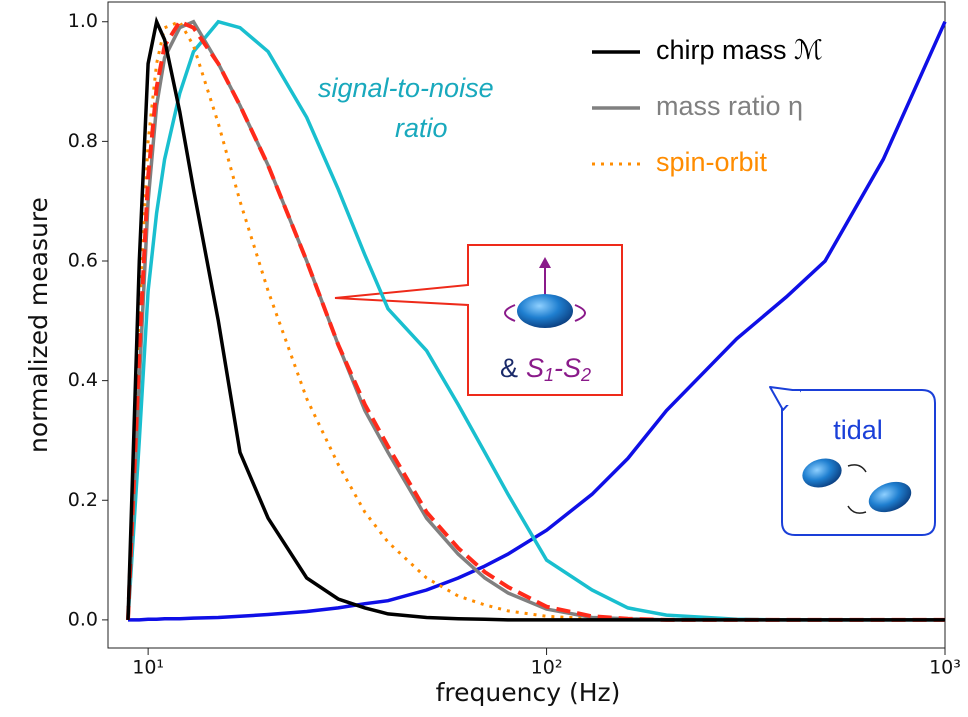 Image resolution: width=968 pixels, height=717 pixels. I want to click on callout-part: 2, so click(585, 375).